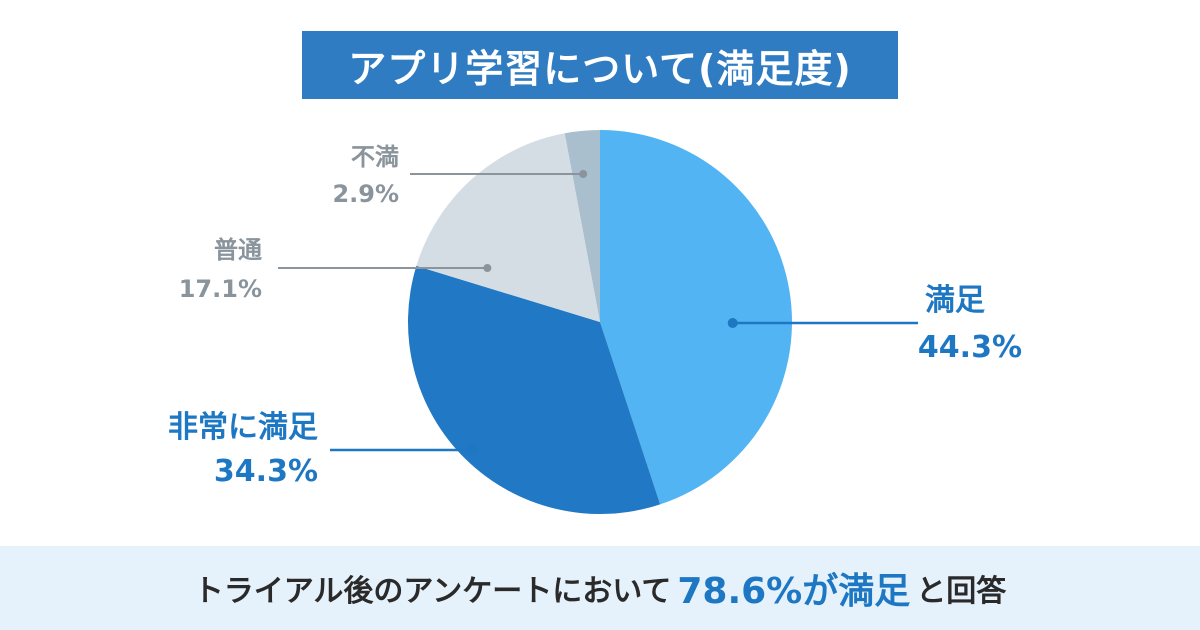  Describe the element at coordinates (955, 300) in the screenshot. I see `slice-label-name: 満足` at that location.